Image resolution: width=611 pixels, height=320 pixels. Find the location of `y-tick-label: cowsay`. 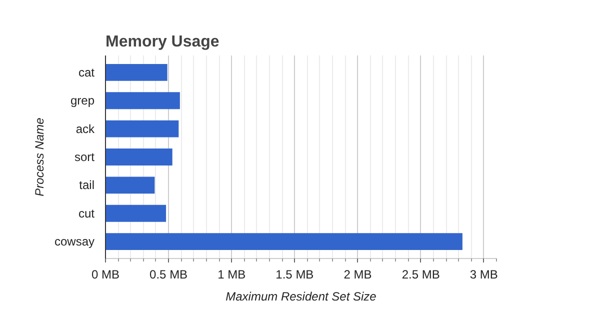

y-tick-label: cowsay is located at coordinates (74, 241).